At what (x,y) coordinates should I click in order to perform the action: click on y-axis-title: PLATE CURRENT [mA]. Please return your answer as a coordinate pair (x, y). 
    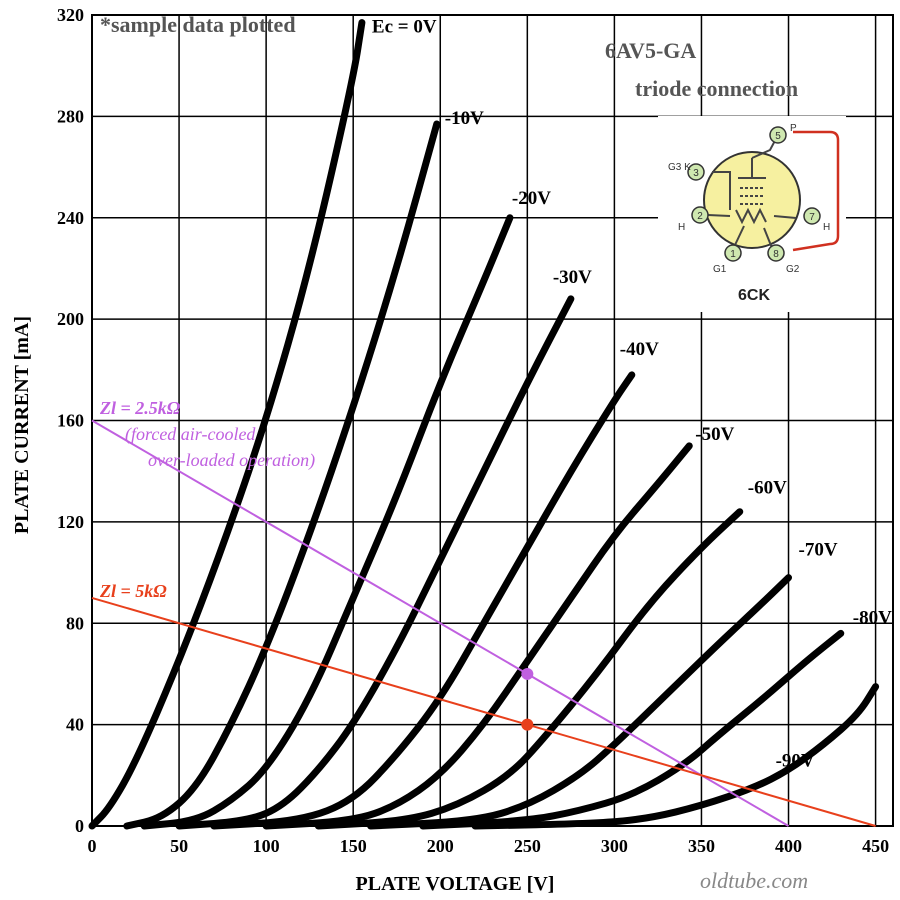
    Looking at the image, I should click on (22, 425).